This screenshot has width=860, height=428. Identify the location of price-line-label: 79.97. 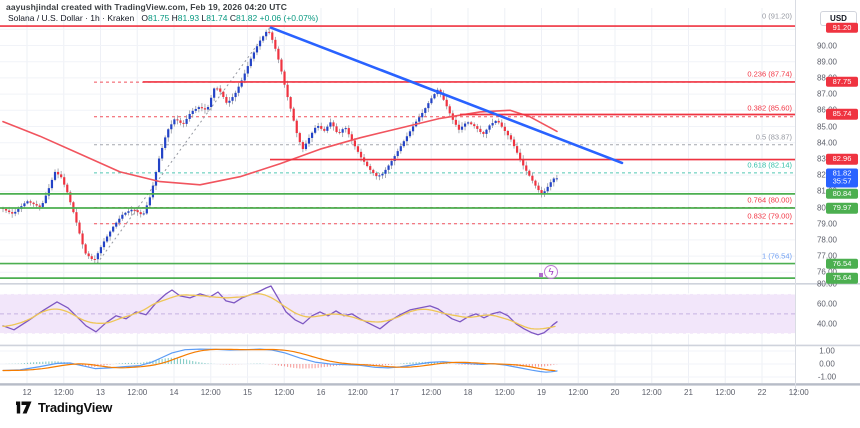
(842, 208).